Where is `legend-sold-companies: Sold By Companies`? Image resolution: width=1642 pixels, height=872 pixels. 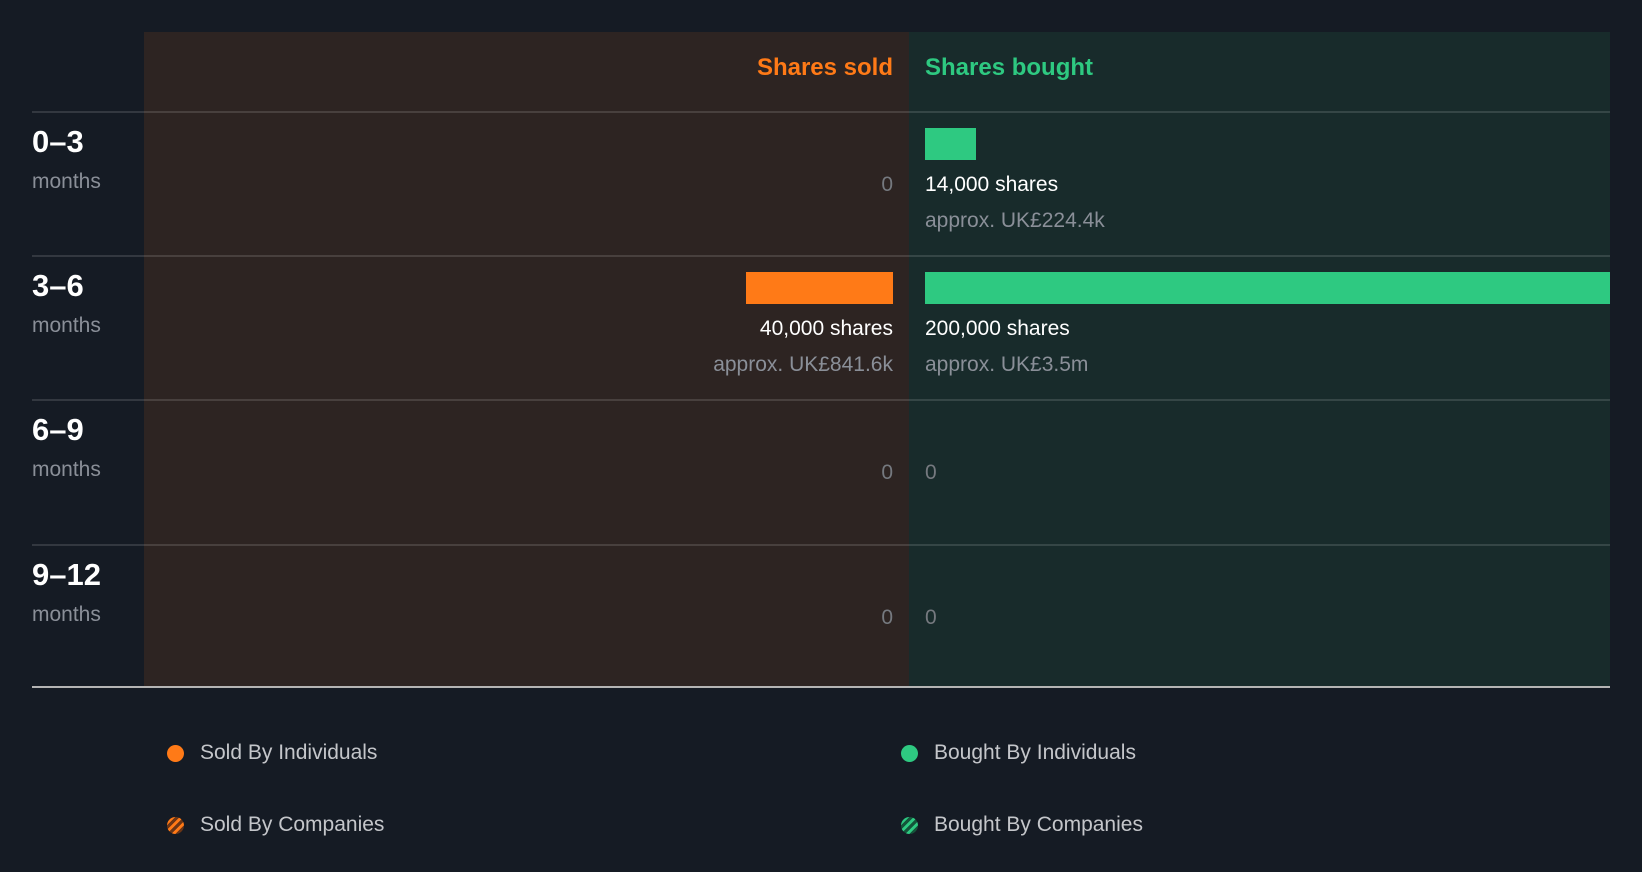 legend-sold-companies: Sold By Companies is located at coordinates (275, 825).